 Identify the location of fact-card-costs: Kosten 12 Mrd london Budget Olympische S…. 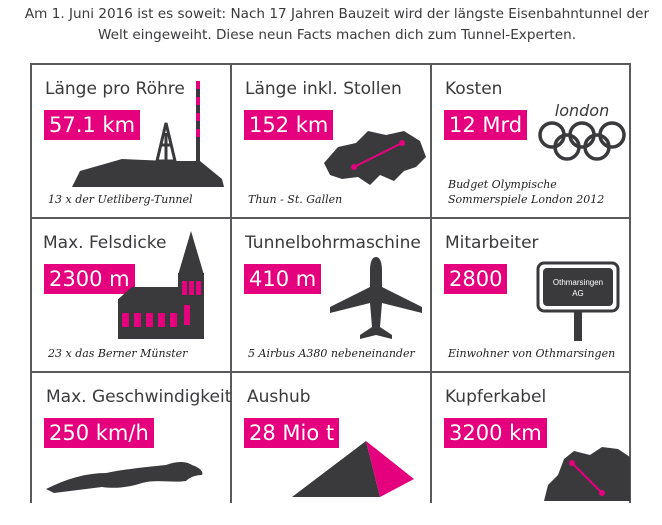
(531, 141).